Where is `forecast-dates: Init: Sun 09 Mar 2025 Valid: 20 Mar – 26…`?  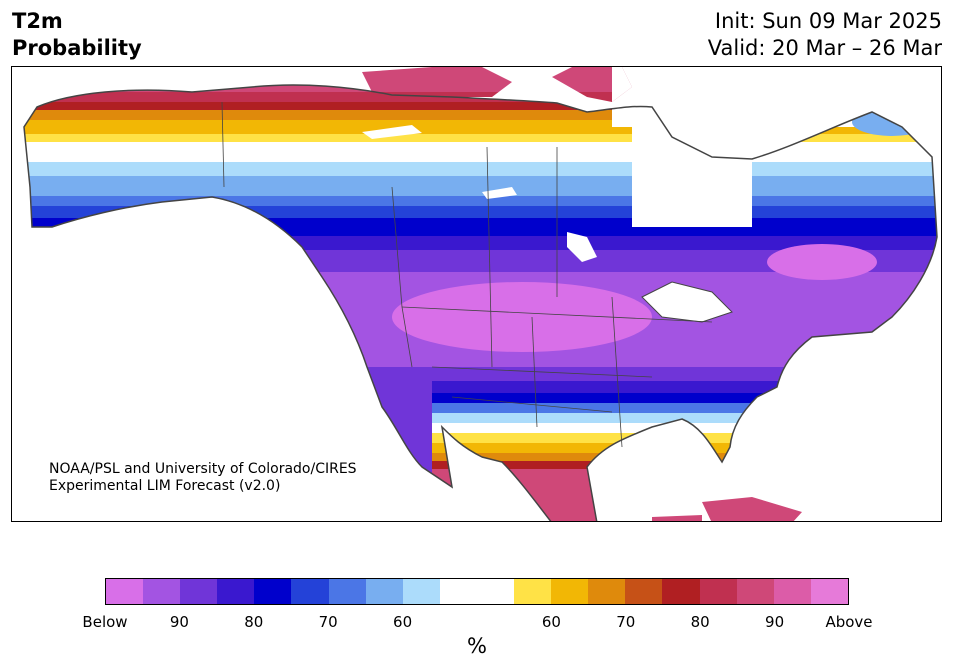 forecast-dates: Init: Sun 09 Mar 2025 Valid: 20 Mar – 26… is located at coordinates (825, 35).